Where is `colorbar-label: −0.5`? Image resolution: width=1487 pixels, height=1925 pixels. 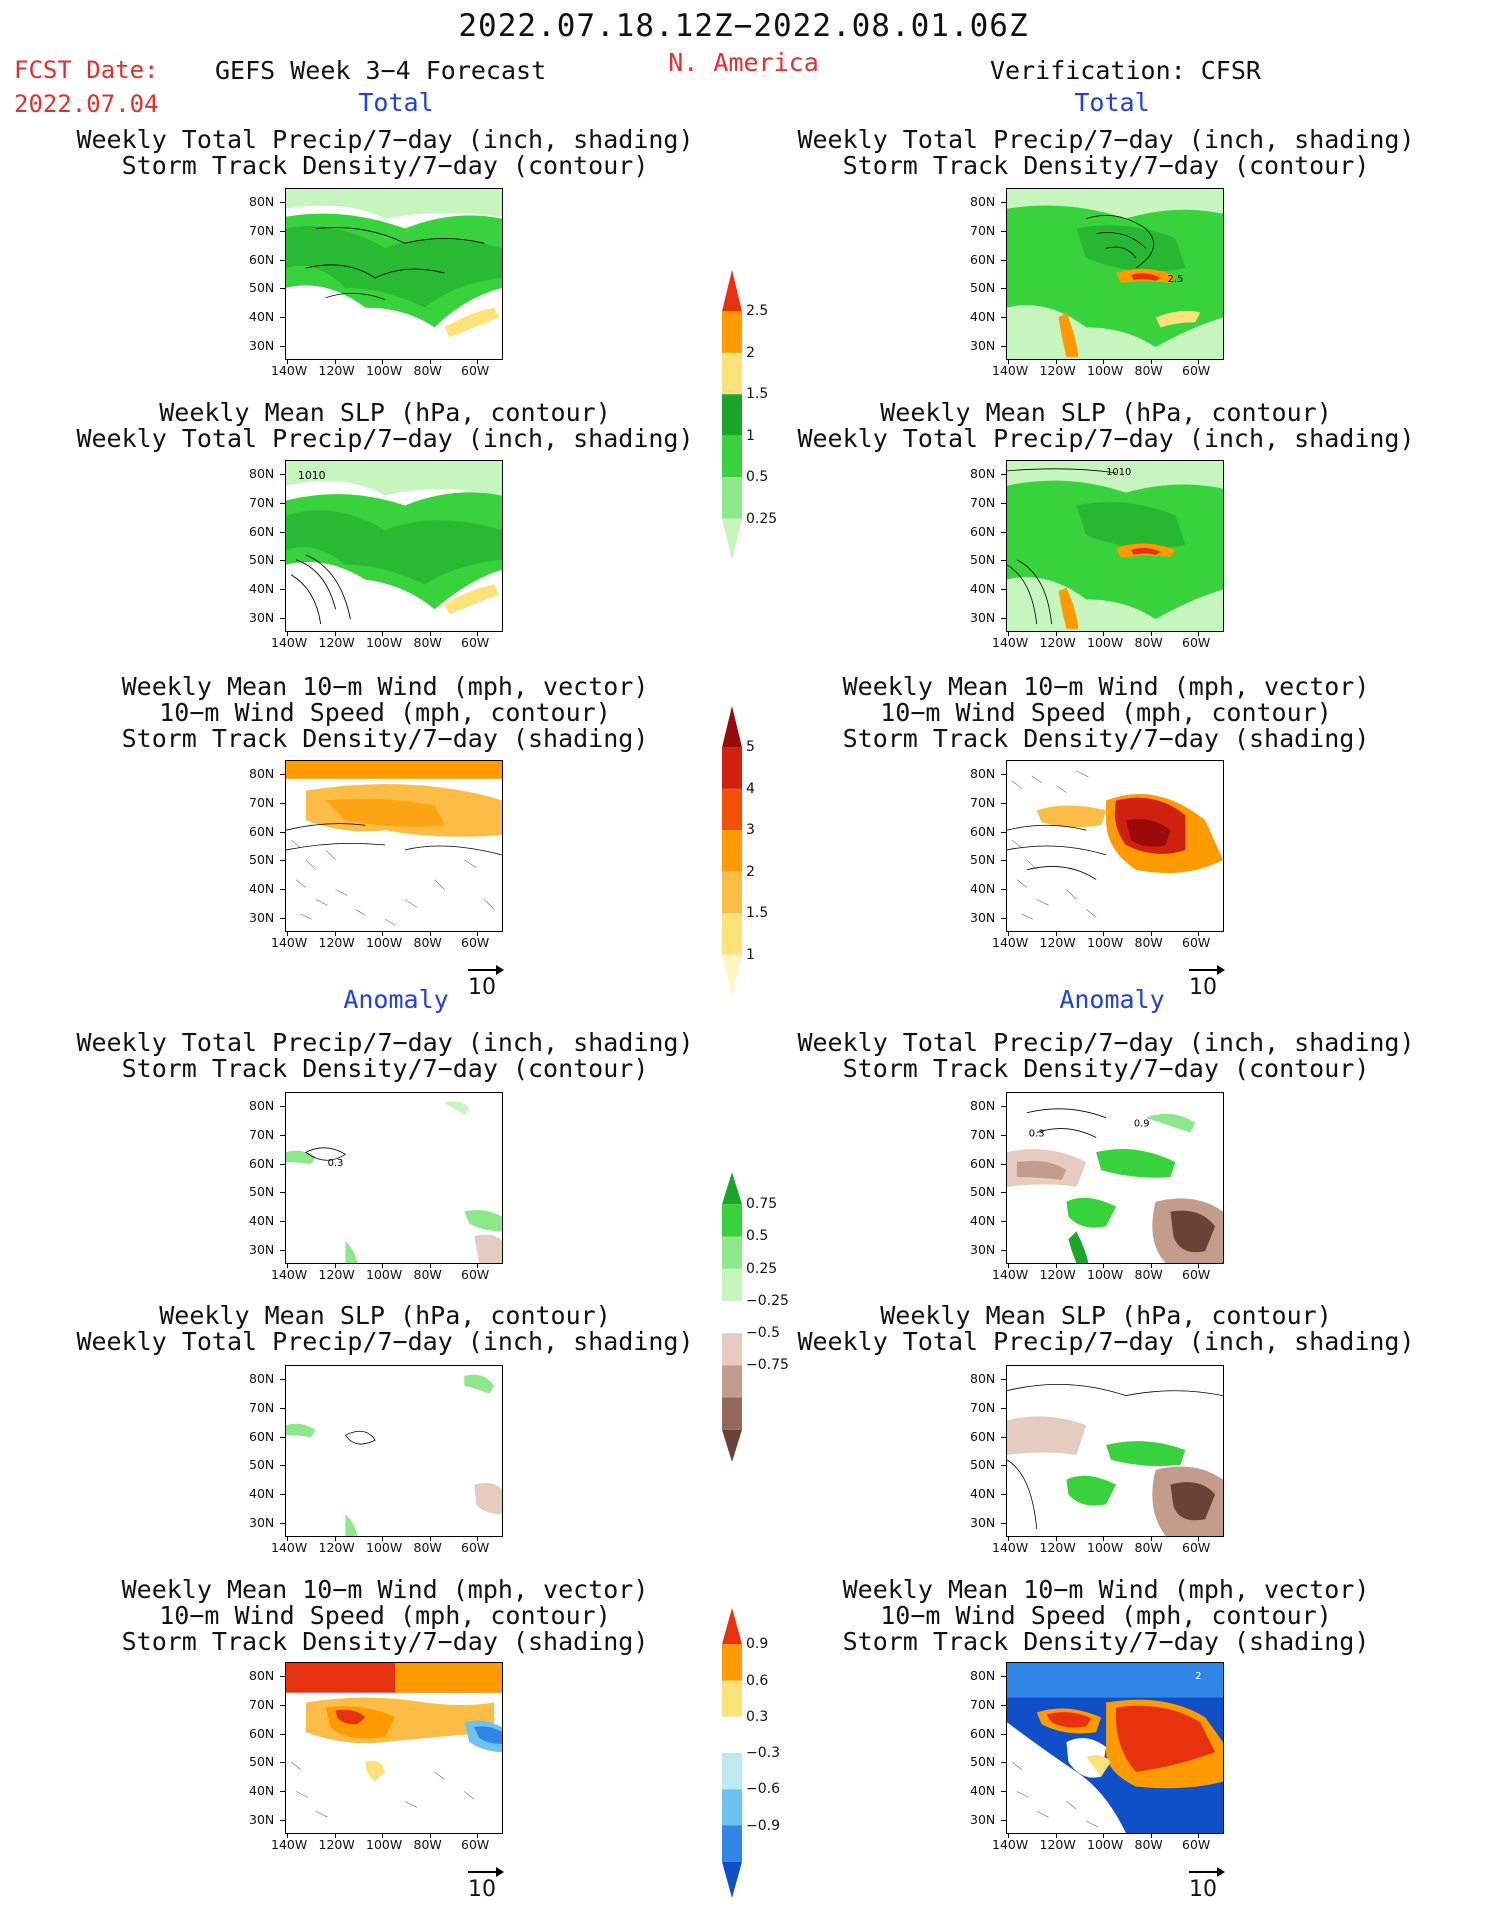
colorbar-label: −0.5 is located at coordinates (763, 1333).